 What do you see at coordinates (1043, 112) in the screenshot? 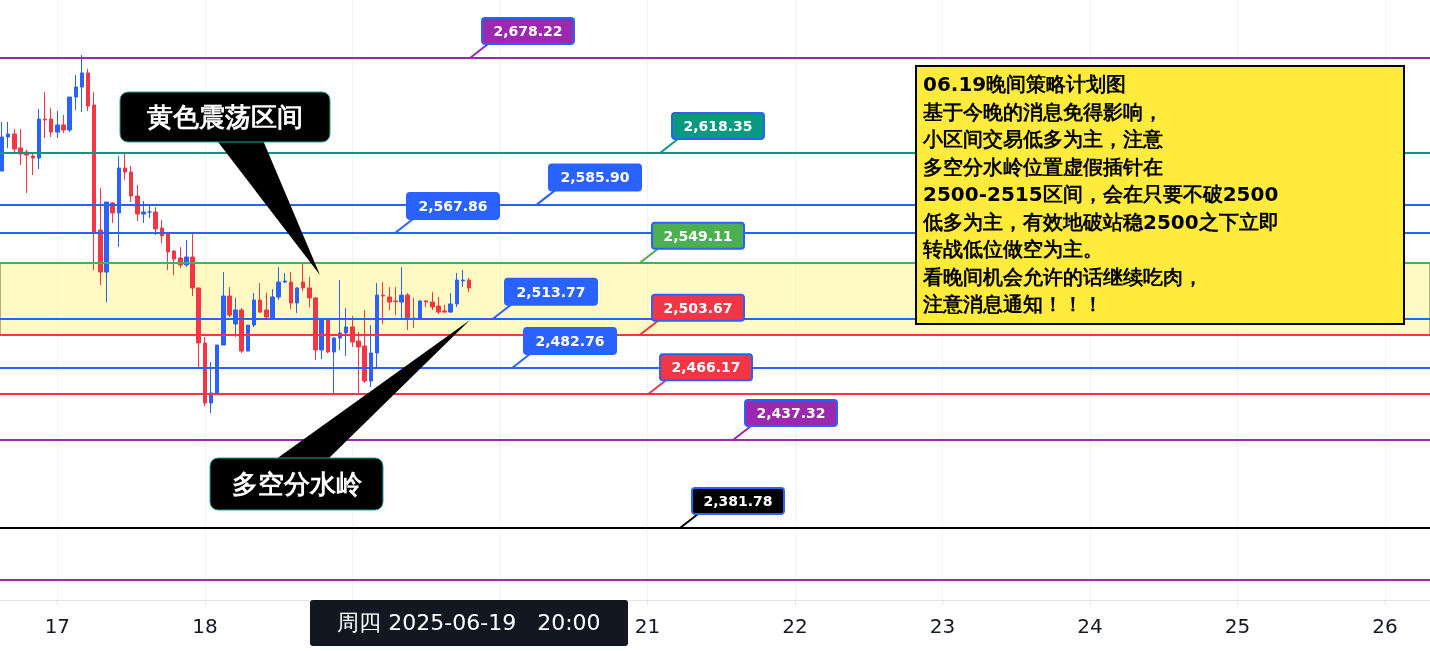
I see `annotation: 基于今晚的消息免得影响，` at bounding box center [1043, 112].